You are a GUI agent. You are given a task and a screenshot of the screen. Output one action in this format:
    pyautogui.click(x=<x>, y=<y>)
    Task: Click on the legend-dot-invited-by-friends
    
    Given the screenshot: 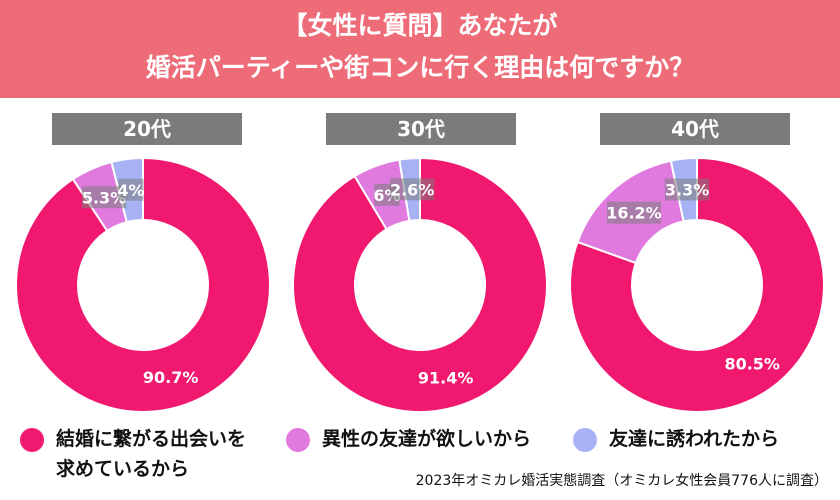 What is the action you would take?
    pyautogui.click(x=585, y=440)
    